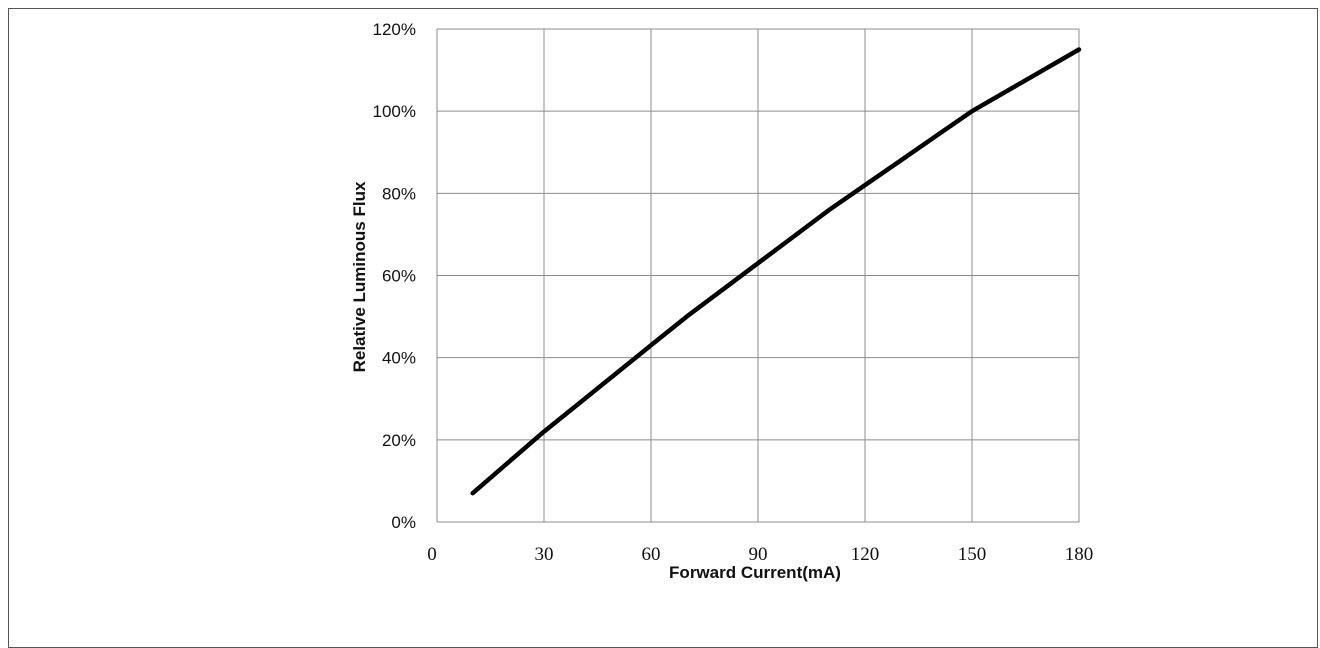 This screenshot has height=648, width=1320. What do you see at coordinates (1079, 554) in the screenshot?
I see `x-tick-label-6: 180` at bounding box center [1079, 554].